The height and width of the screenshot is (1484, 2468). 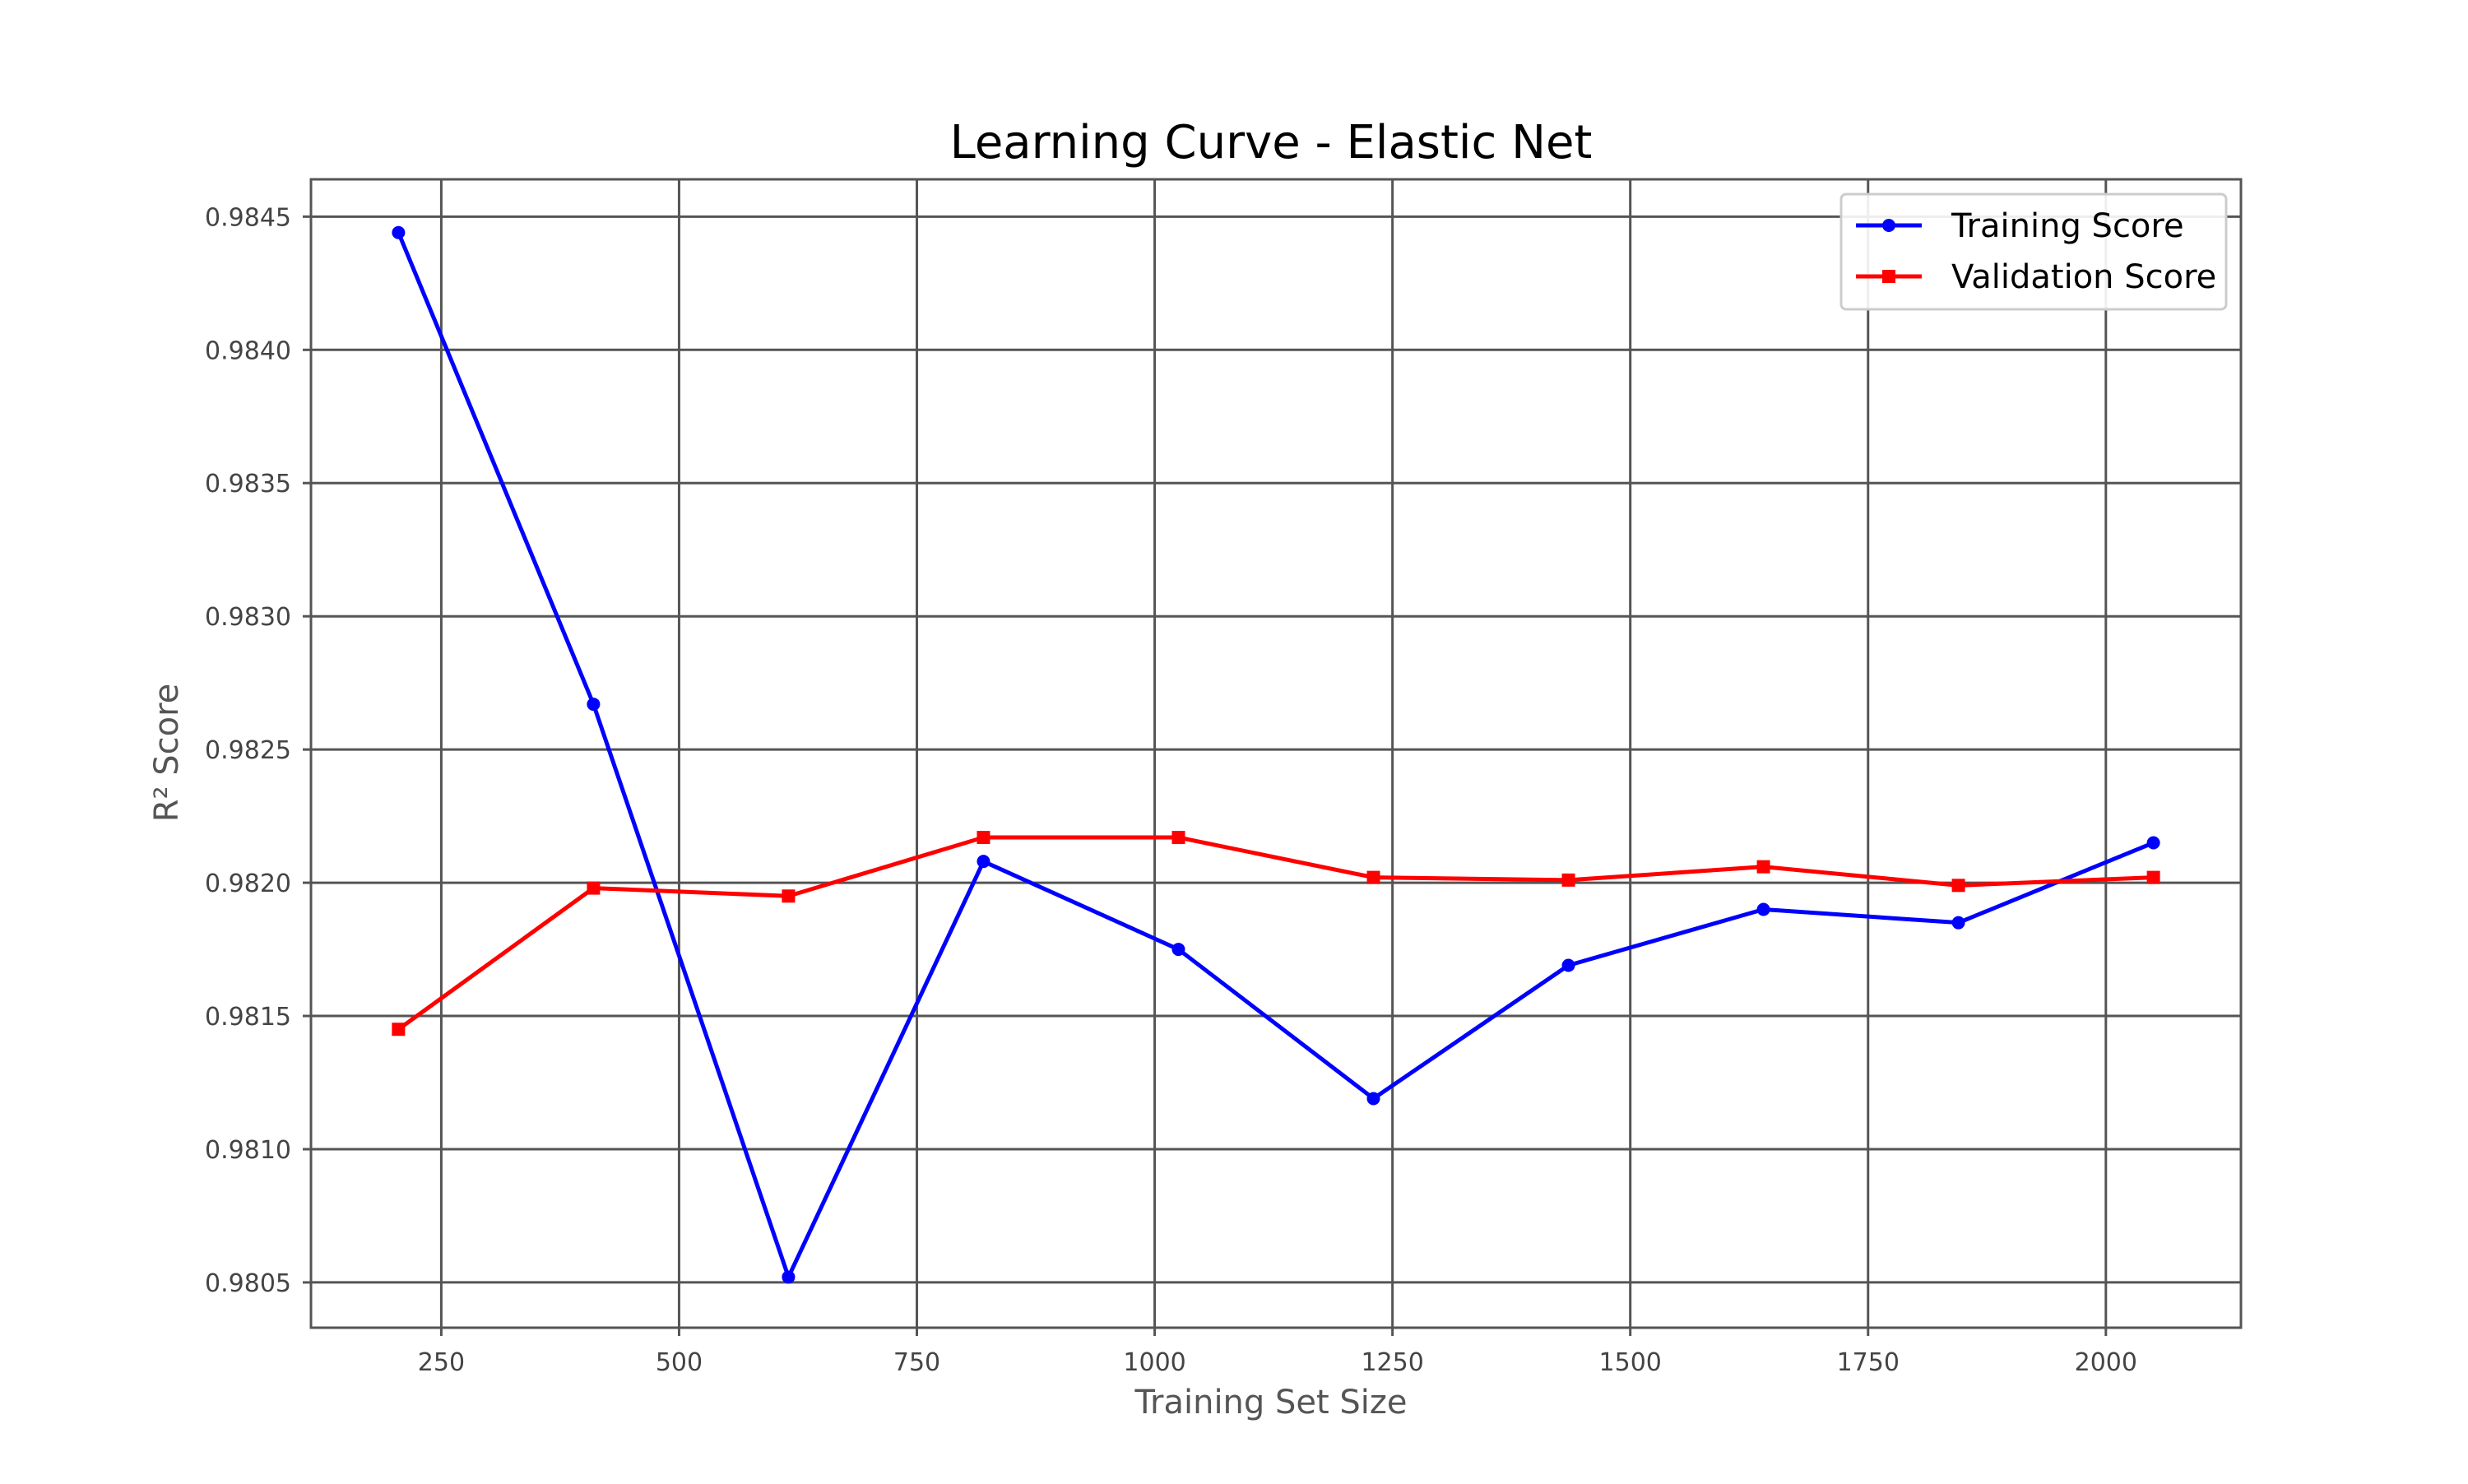 What do you see at coordinates (248, 1283) in the screenshot?
I see `y-tick-label: 0.9805` at bounding box center [248, 1283].